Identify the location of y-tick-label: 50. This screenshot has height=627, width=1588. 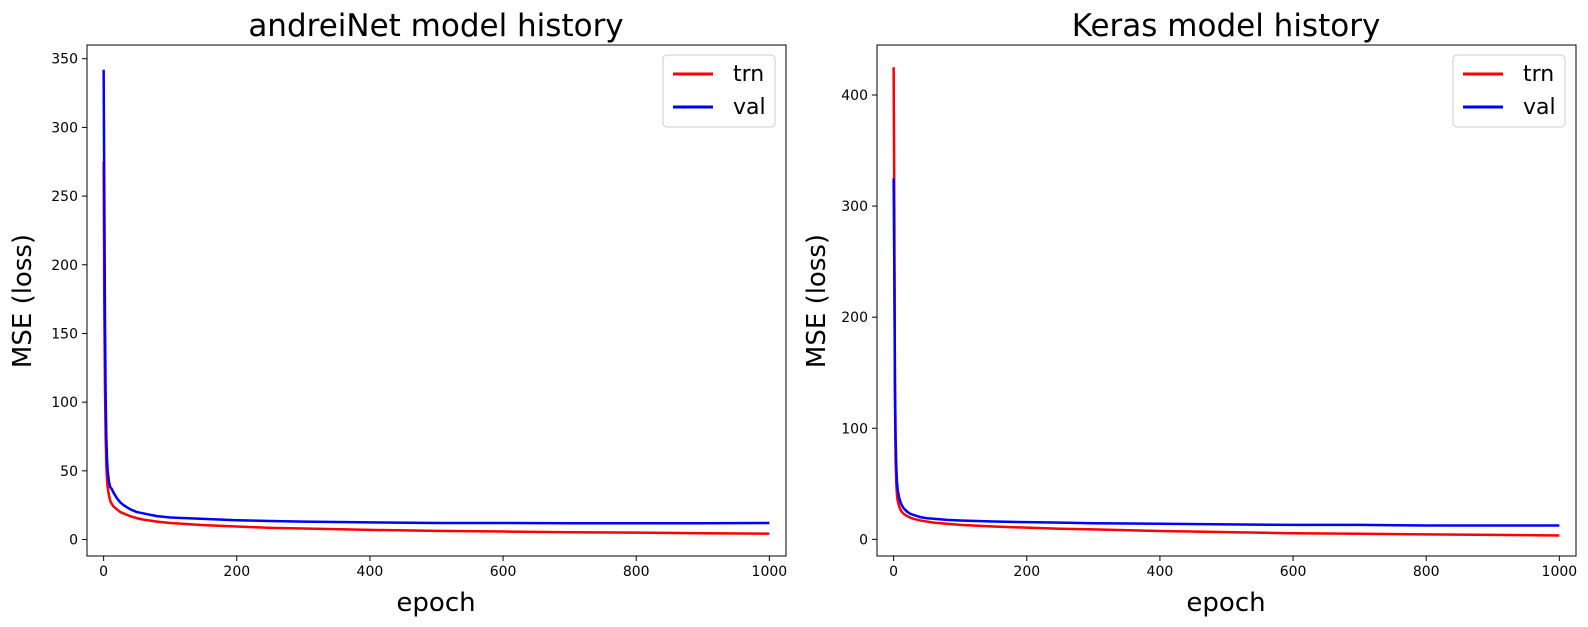
(69, 472).